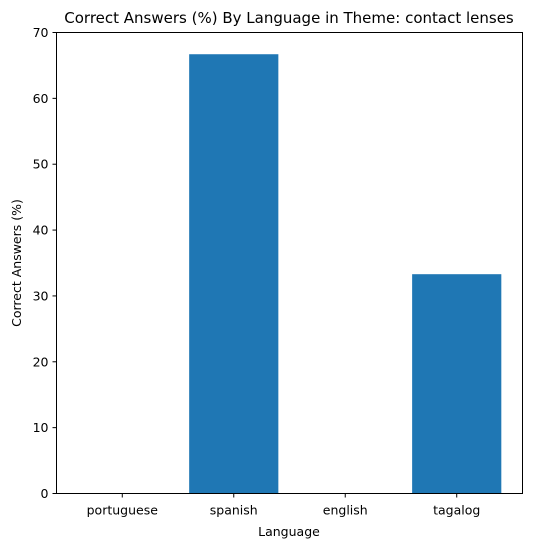  What do you see at coordinates (456, 510) in the screenshot?
I see `x-tick-label: tagalog` at bounding box center [456, 510].